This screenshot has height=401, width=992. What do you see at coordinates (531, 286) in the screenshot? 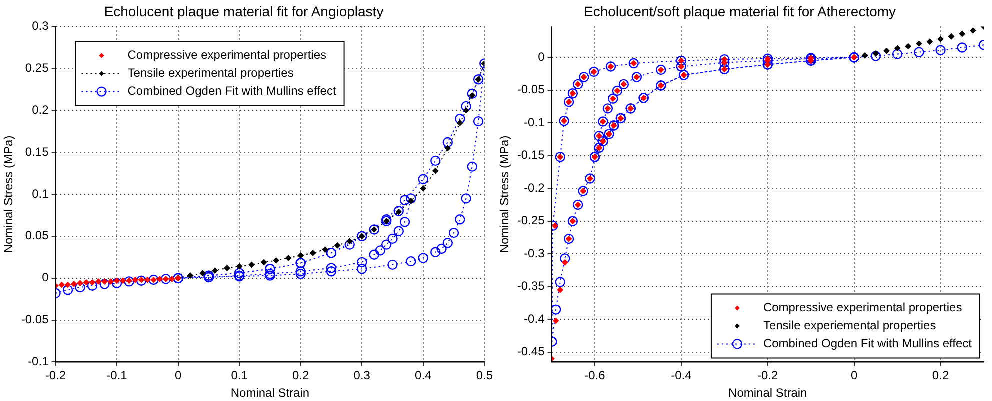
I see `y-tick-label: -0.35` at bounding box center [531, 286].